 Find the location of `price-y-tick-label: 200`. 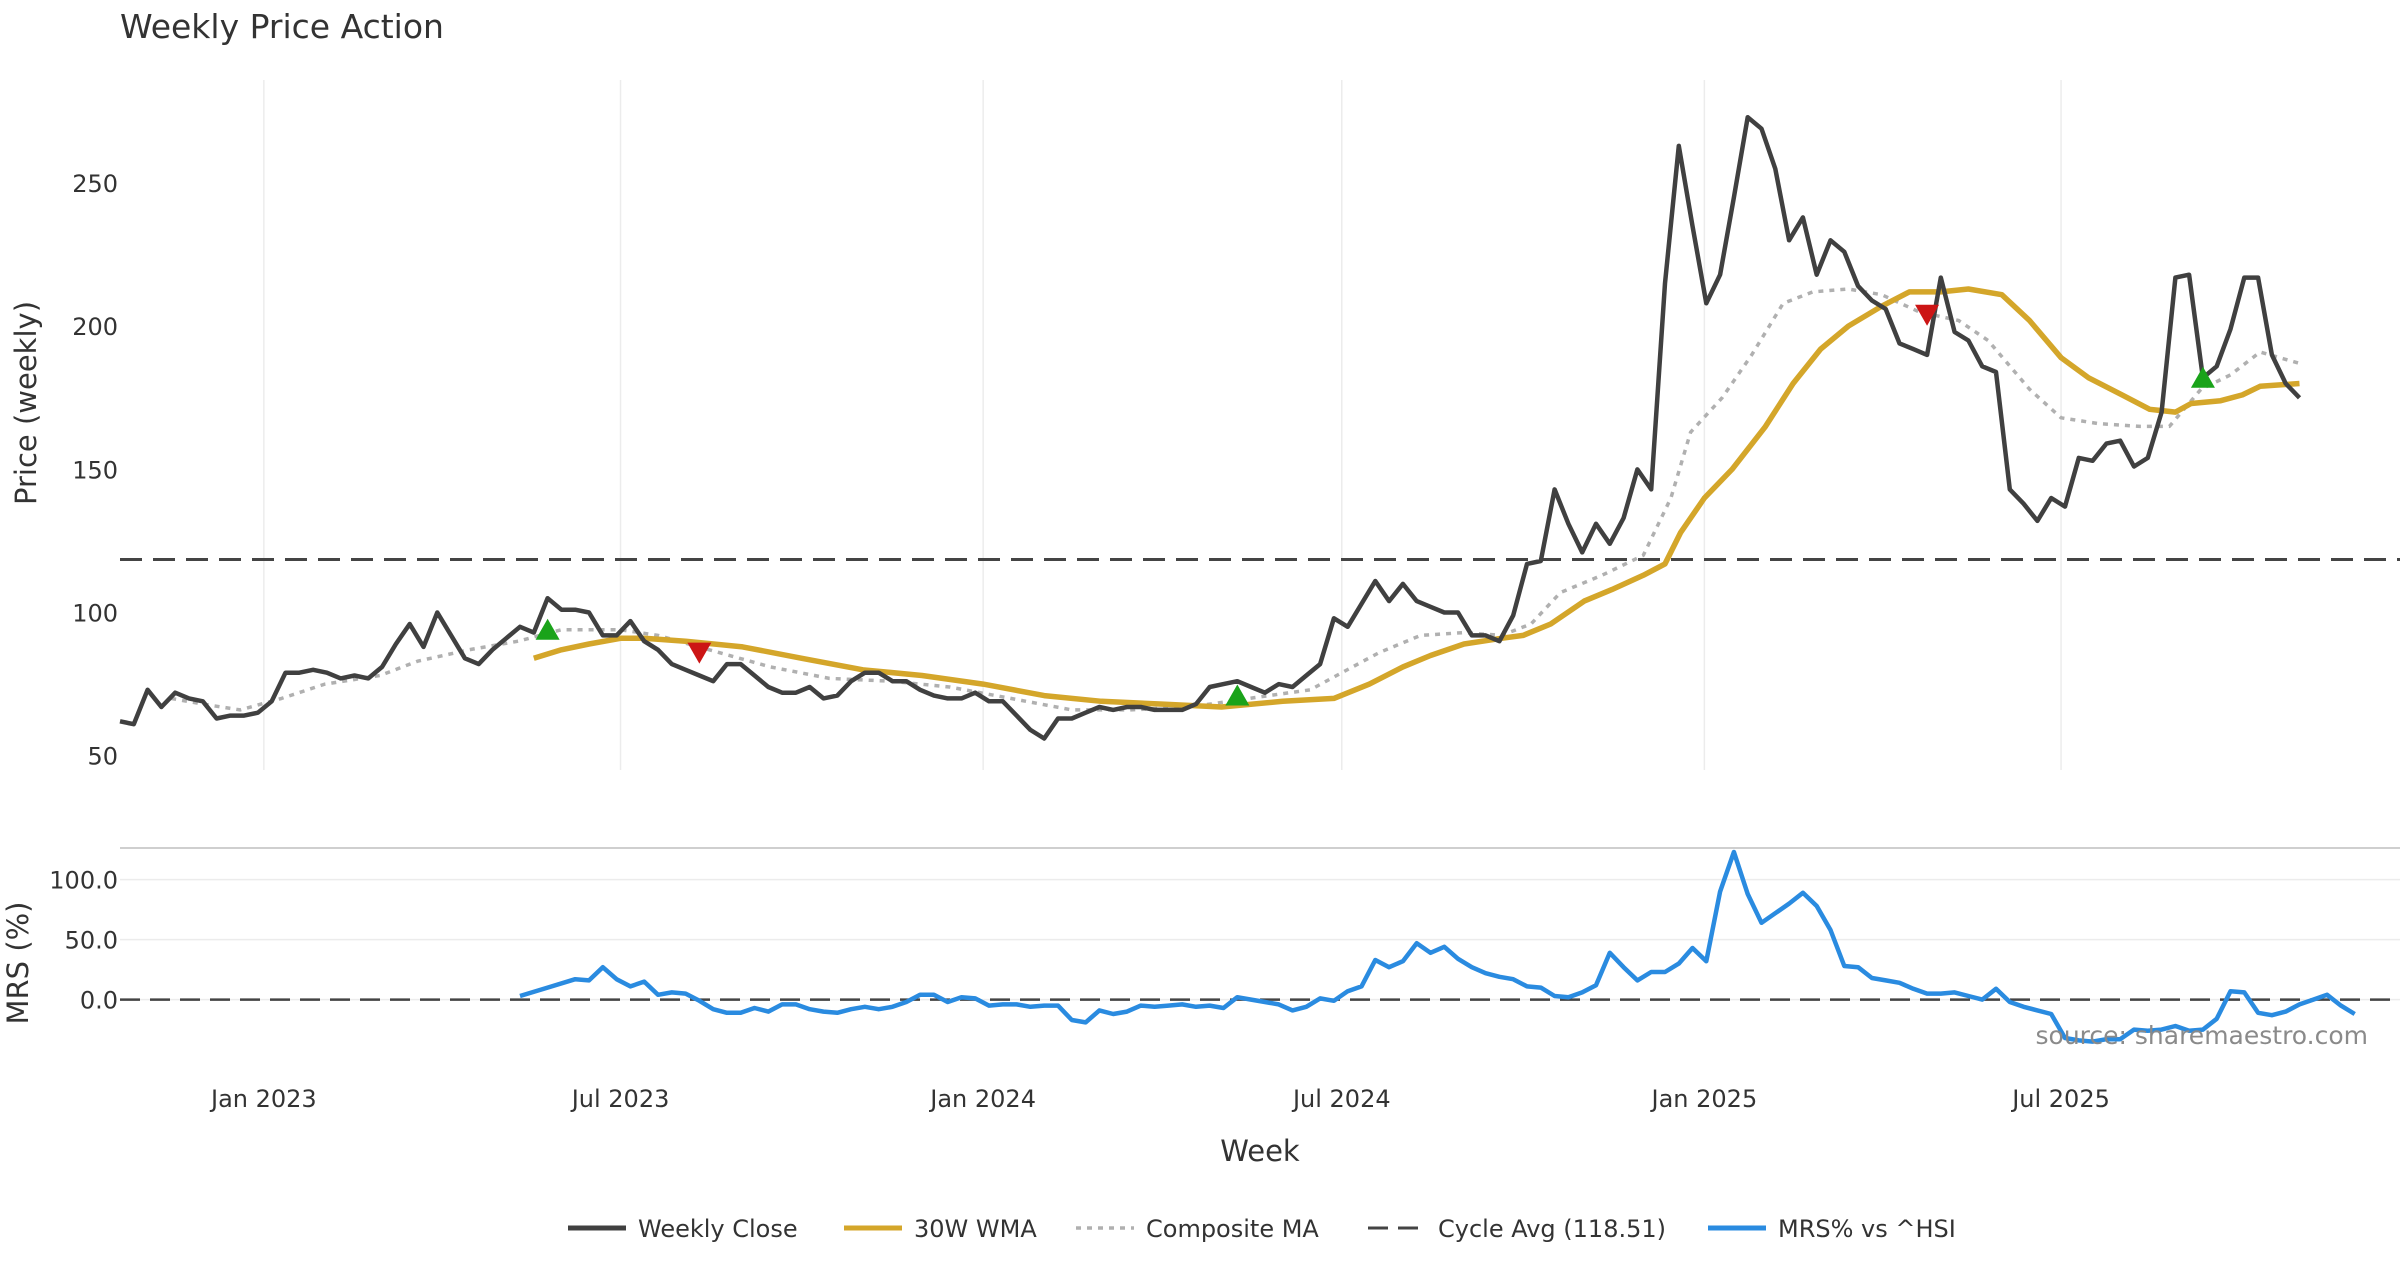

price-y-tick-label: 200 is located at coordinates (95, 327).